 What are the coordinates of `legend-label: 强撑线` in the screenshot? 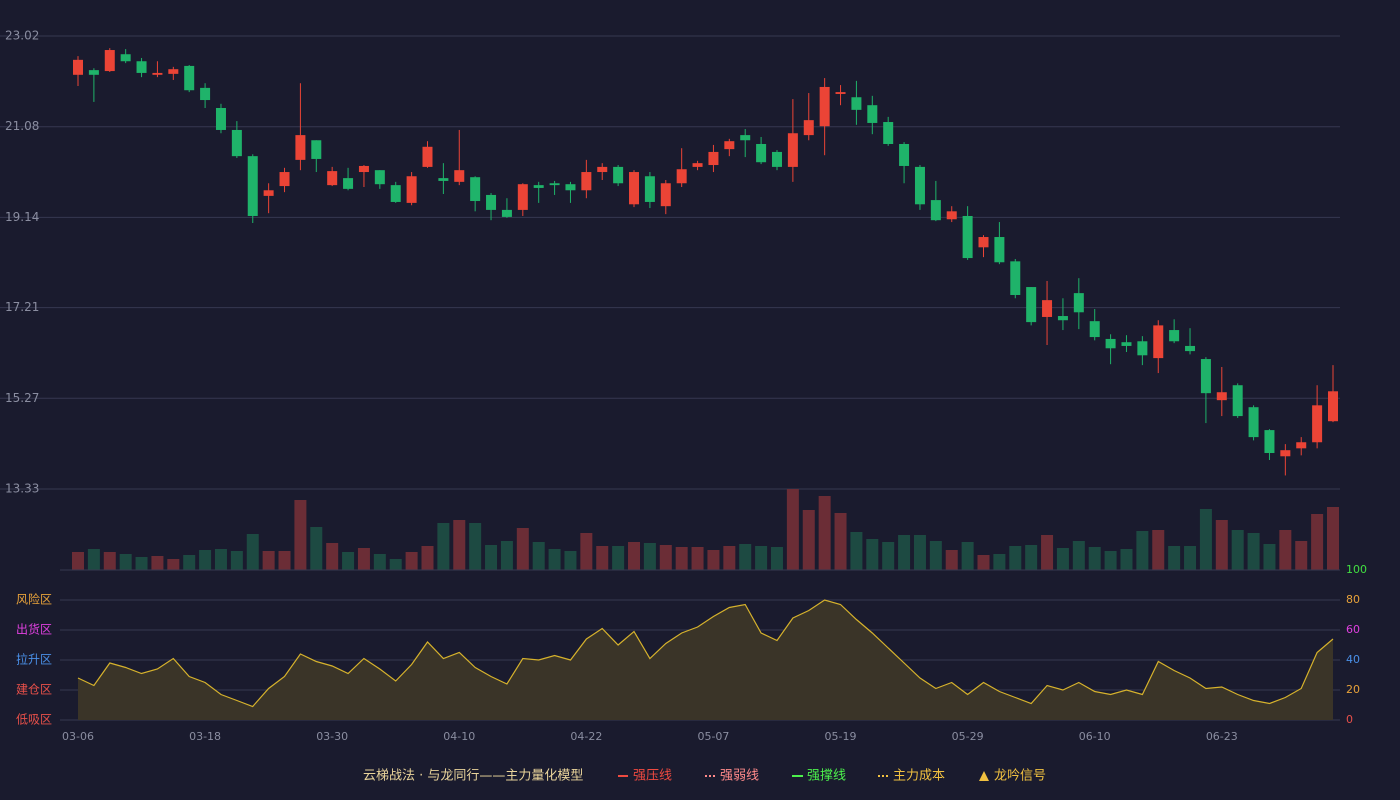 It's located at (826, 776).